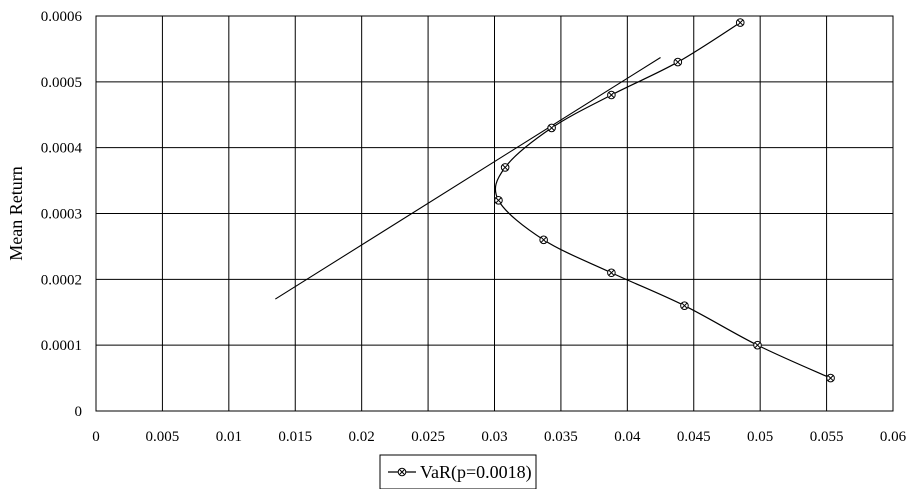 This screenshot has height=489, width=917. Describe the element at coordinates (827, 437) in the screenshot. I see `x-tick-label: 0.055` at that location.